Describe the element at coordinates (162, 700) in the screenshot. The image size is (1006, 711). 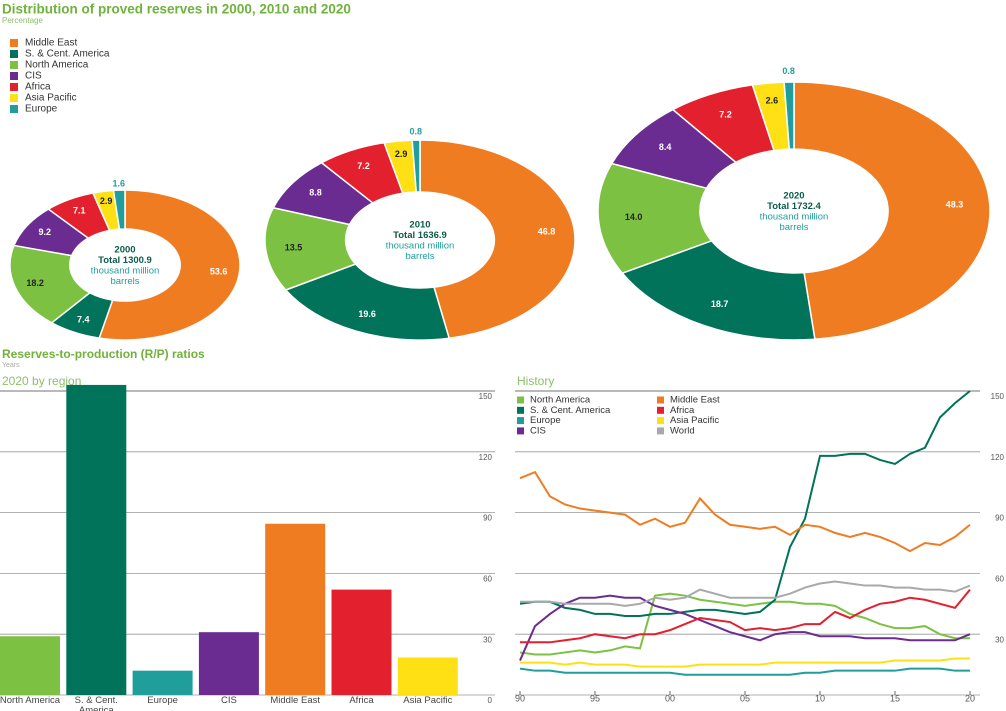
I see `x-tick-label: Europe` at that location.